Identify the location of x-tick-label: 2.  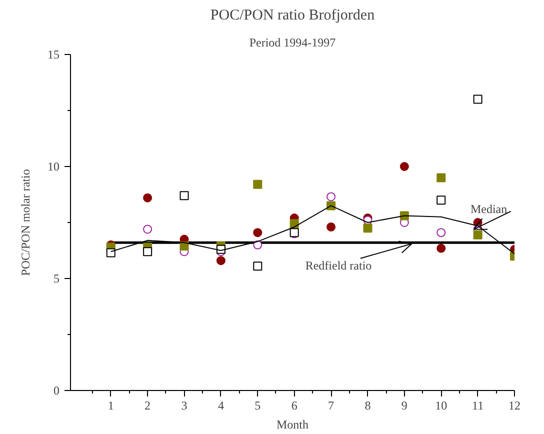
(147, 405).